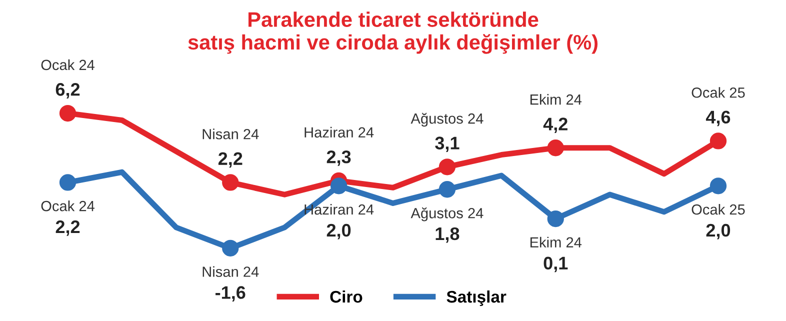 The image size is (786, 321). I want to click on data-label: 2,3, so click(338, 158).